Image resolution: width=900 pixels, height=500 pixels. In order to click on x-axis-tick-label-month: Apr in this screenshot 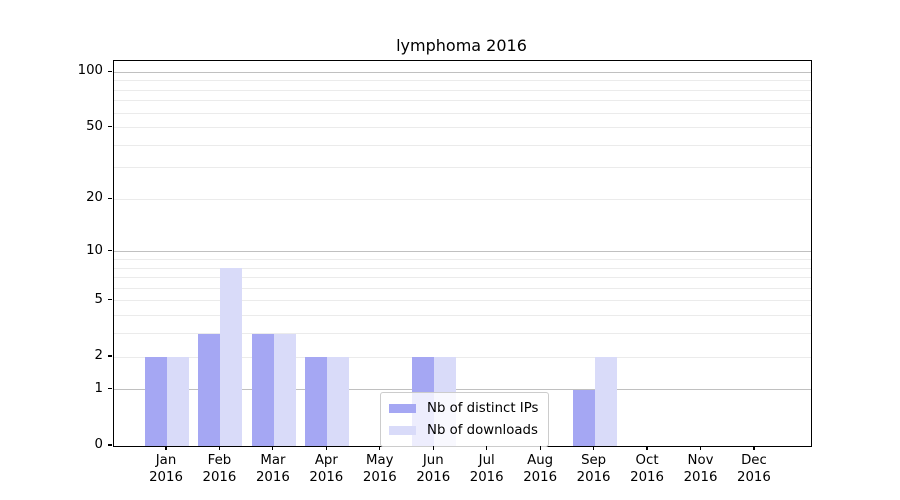, I will do `click(326, 460)`.